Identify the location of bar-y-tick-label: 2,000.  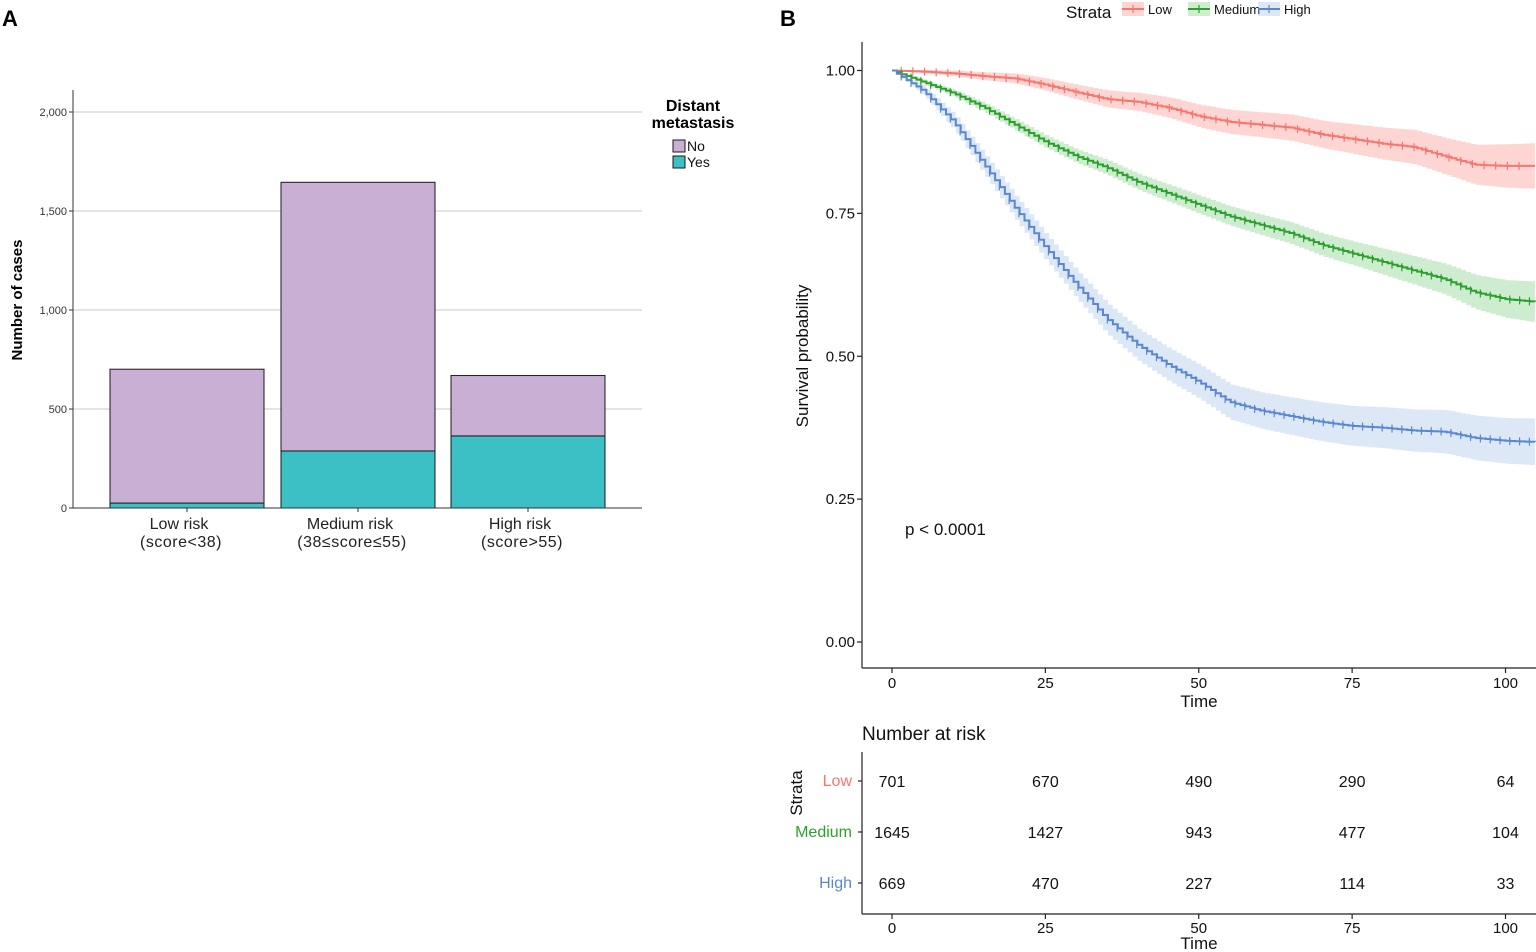
(53, 113).